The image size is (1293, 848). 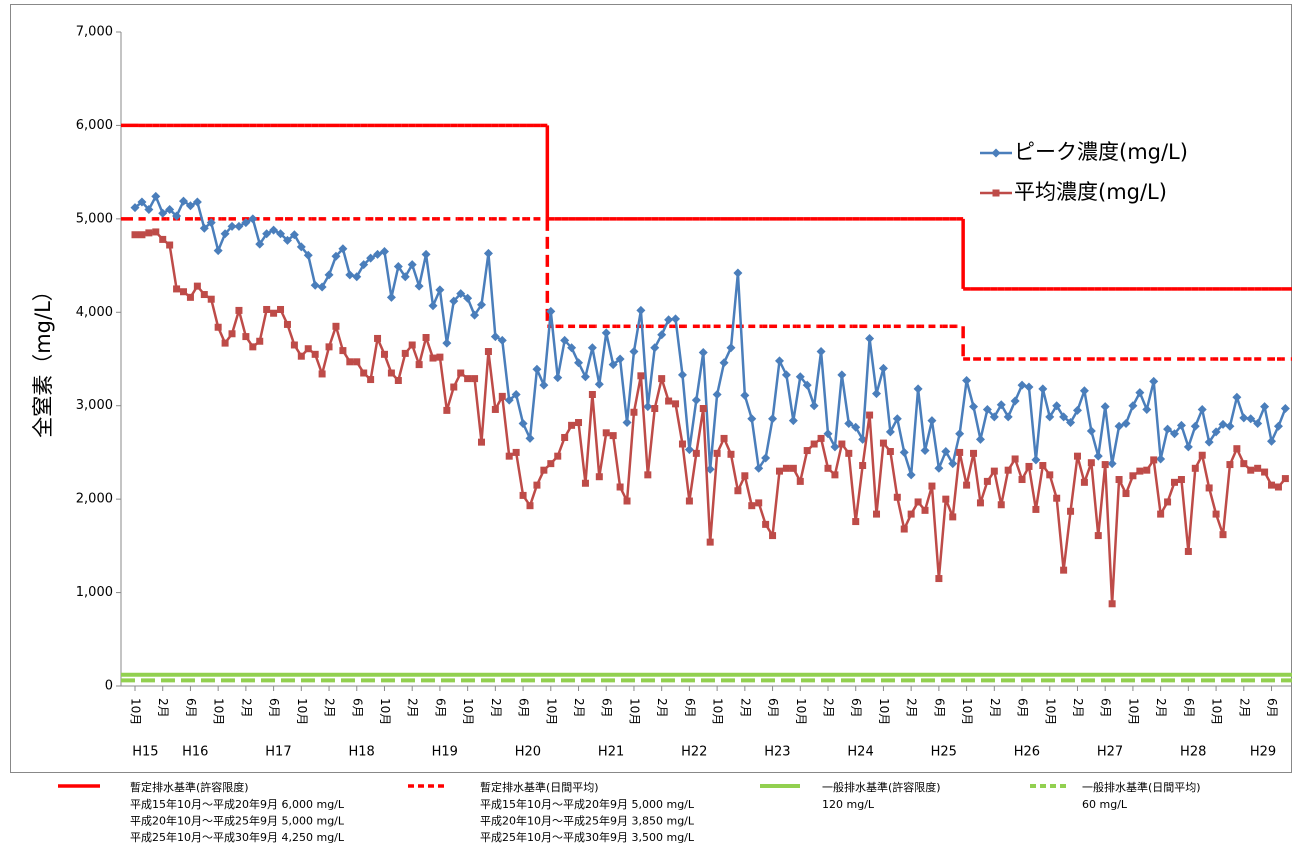 I want to click on legend-period: 平成25年10月～平成30年9月 3,500 mg/L, so click(x=587, y=837).